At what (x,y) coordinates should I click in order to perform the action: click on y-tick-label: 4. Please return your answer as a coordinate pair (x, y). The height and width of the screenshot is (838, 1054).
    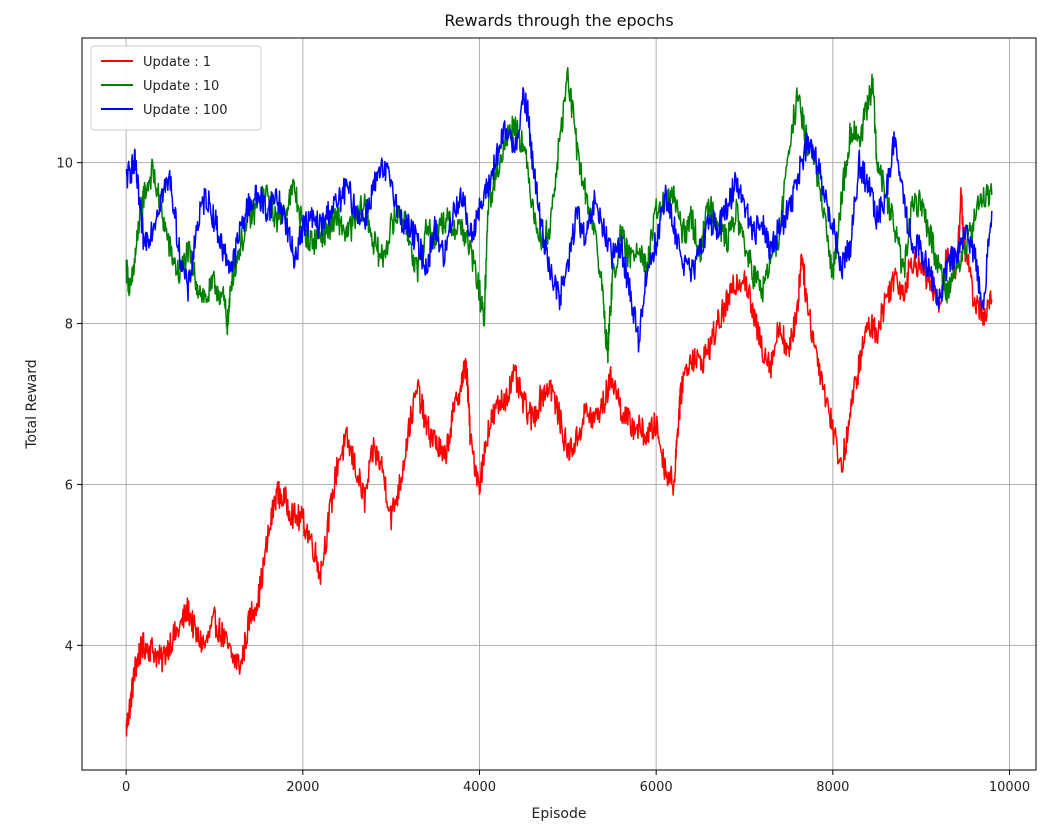
    Looking at the image, I should click on (69, 646).